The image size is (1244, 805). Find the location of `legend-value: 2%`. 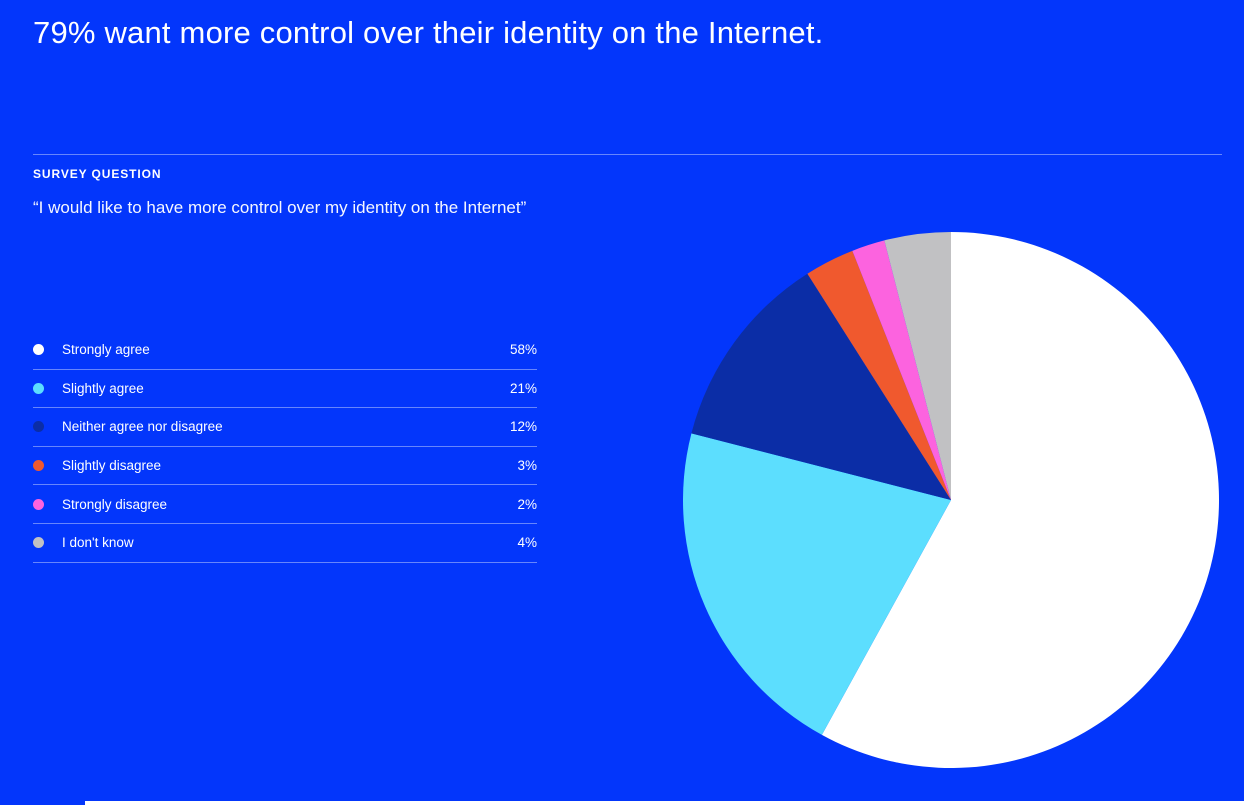

legend-value: 2% is located at coordinates (527, 504).